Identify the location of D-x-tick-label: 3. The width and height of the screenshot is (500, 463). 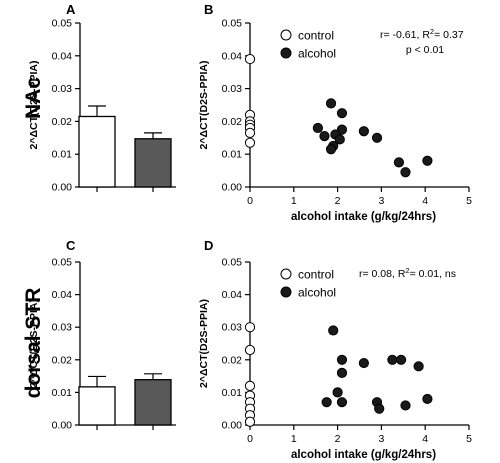
(381, 439).